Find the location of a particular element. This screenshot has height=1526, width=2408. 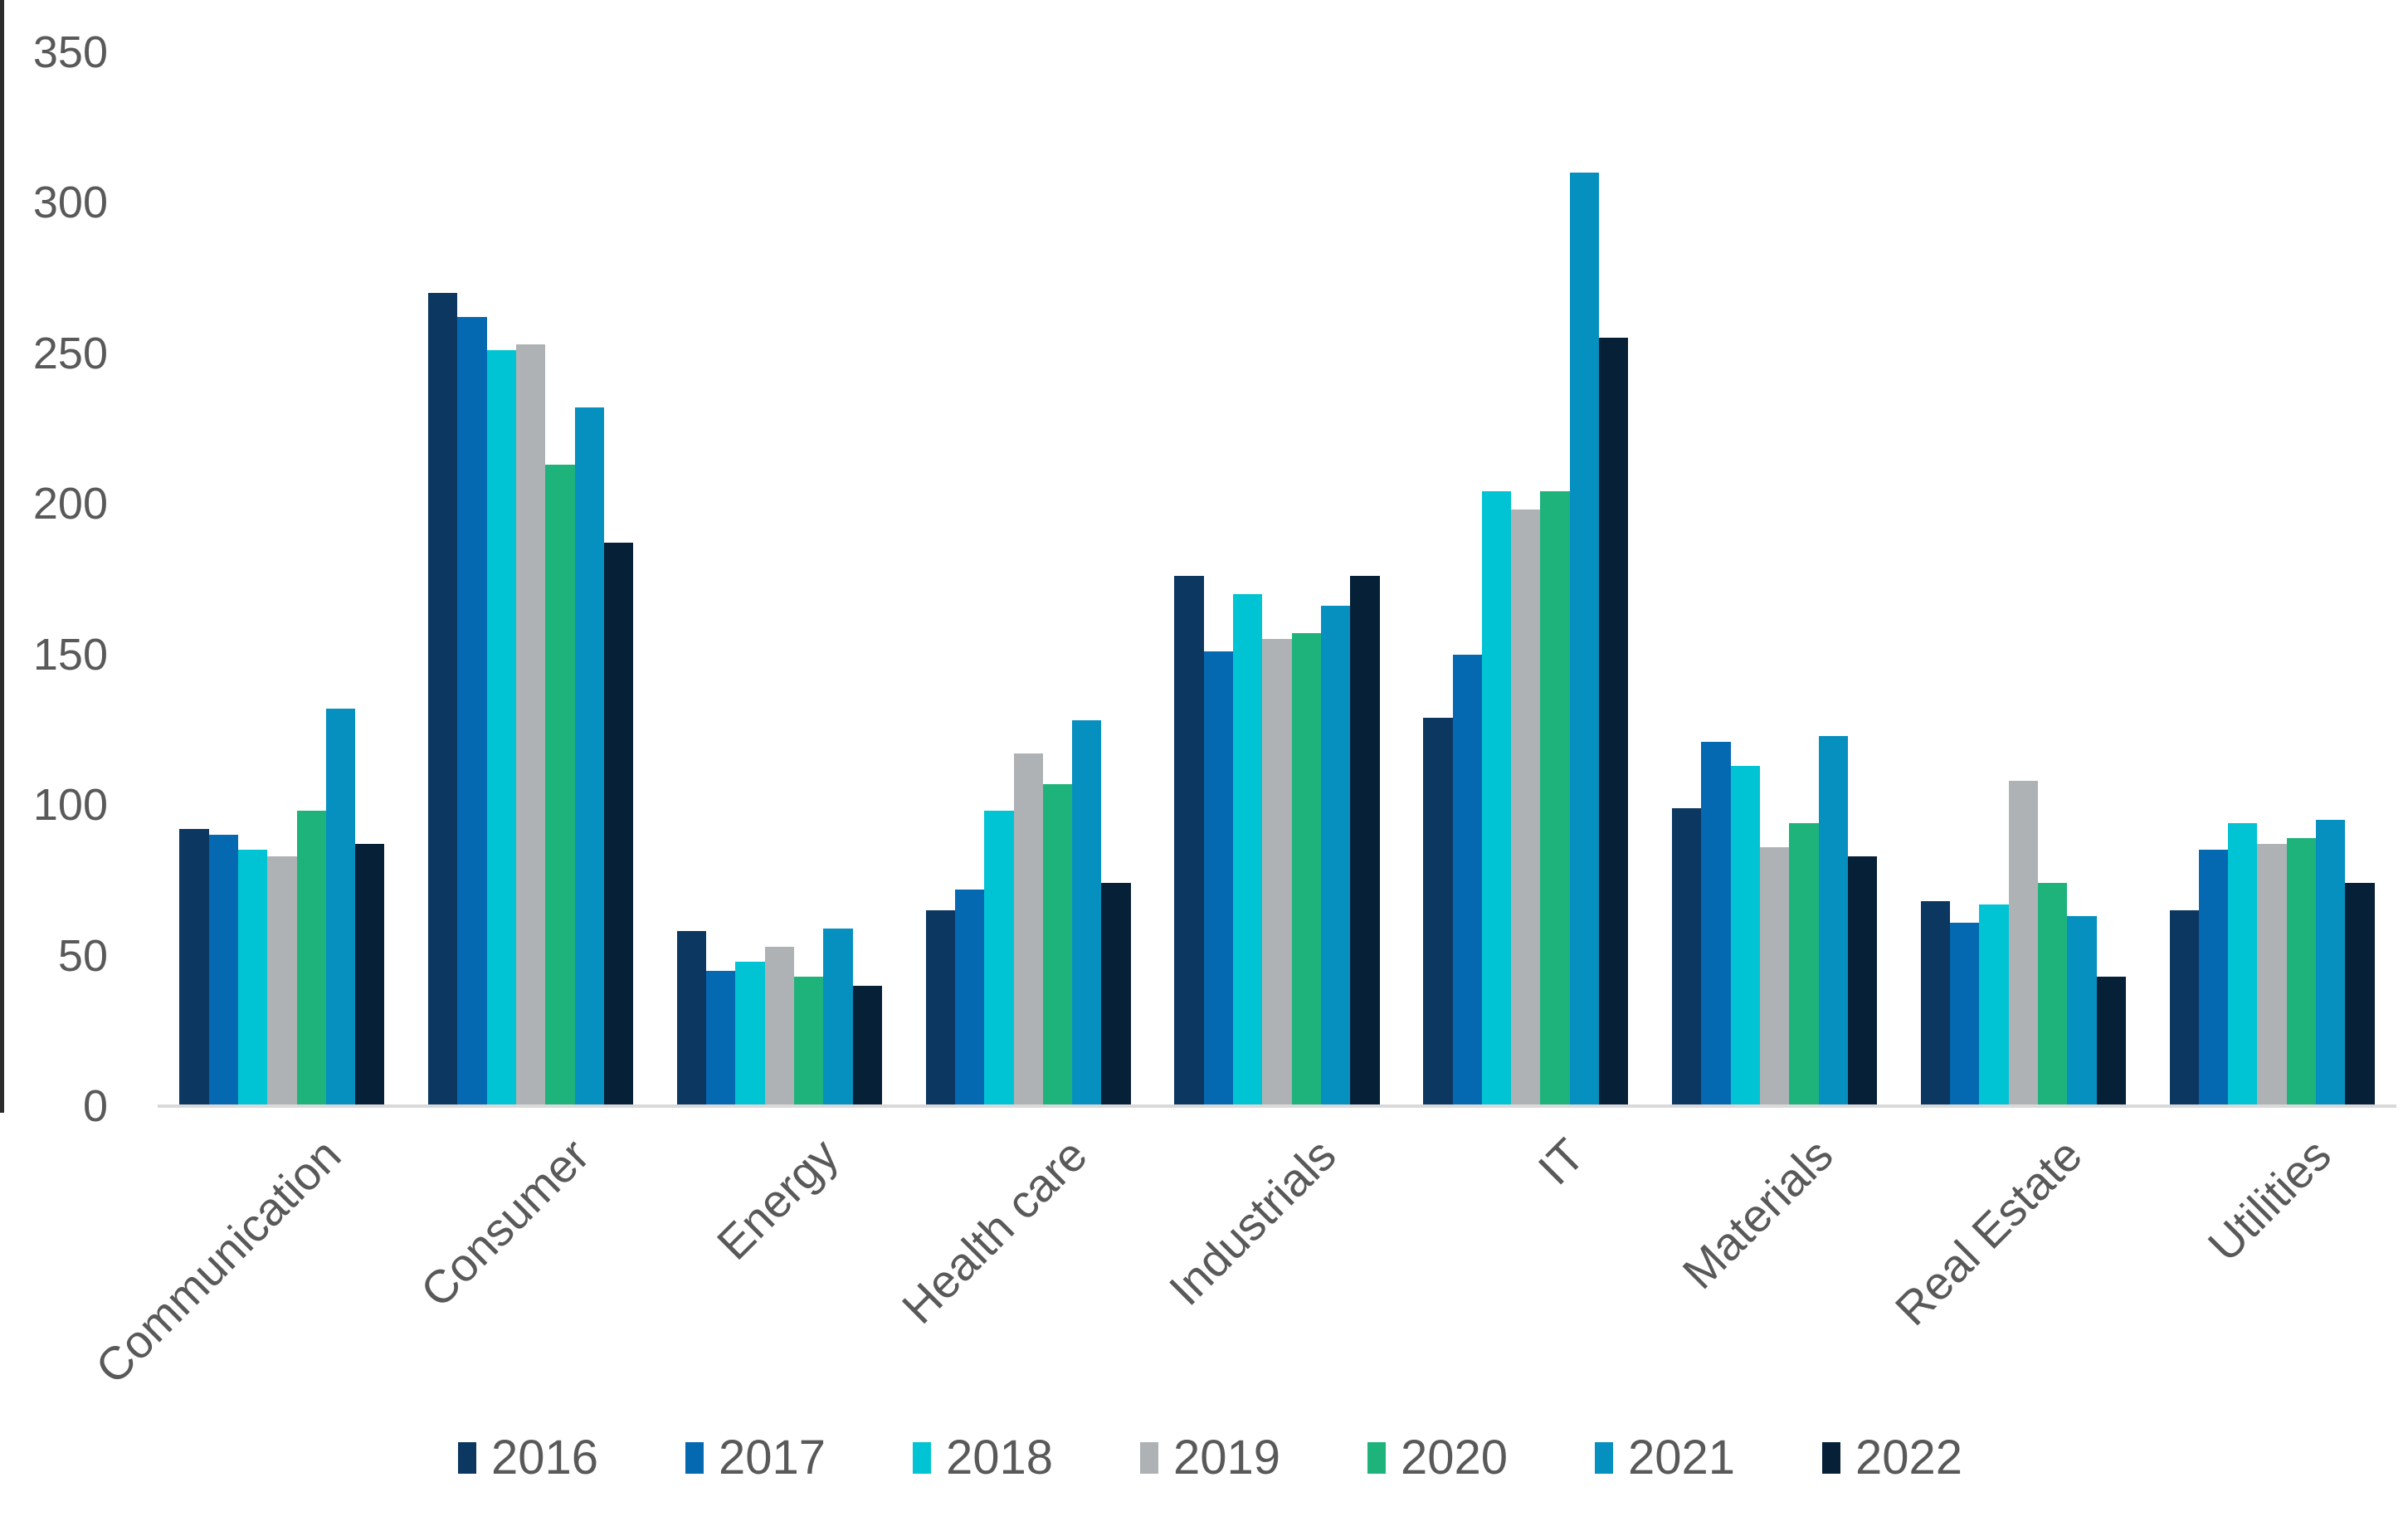

bar-health-care-2019 is located at coordinates (1028, 928).